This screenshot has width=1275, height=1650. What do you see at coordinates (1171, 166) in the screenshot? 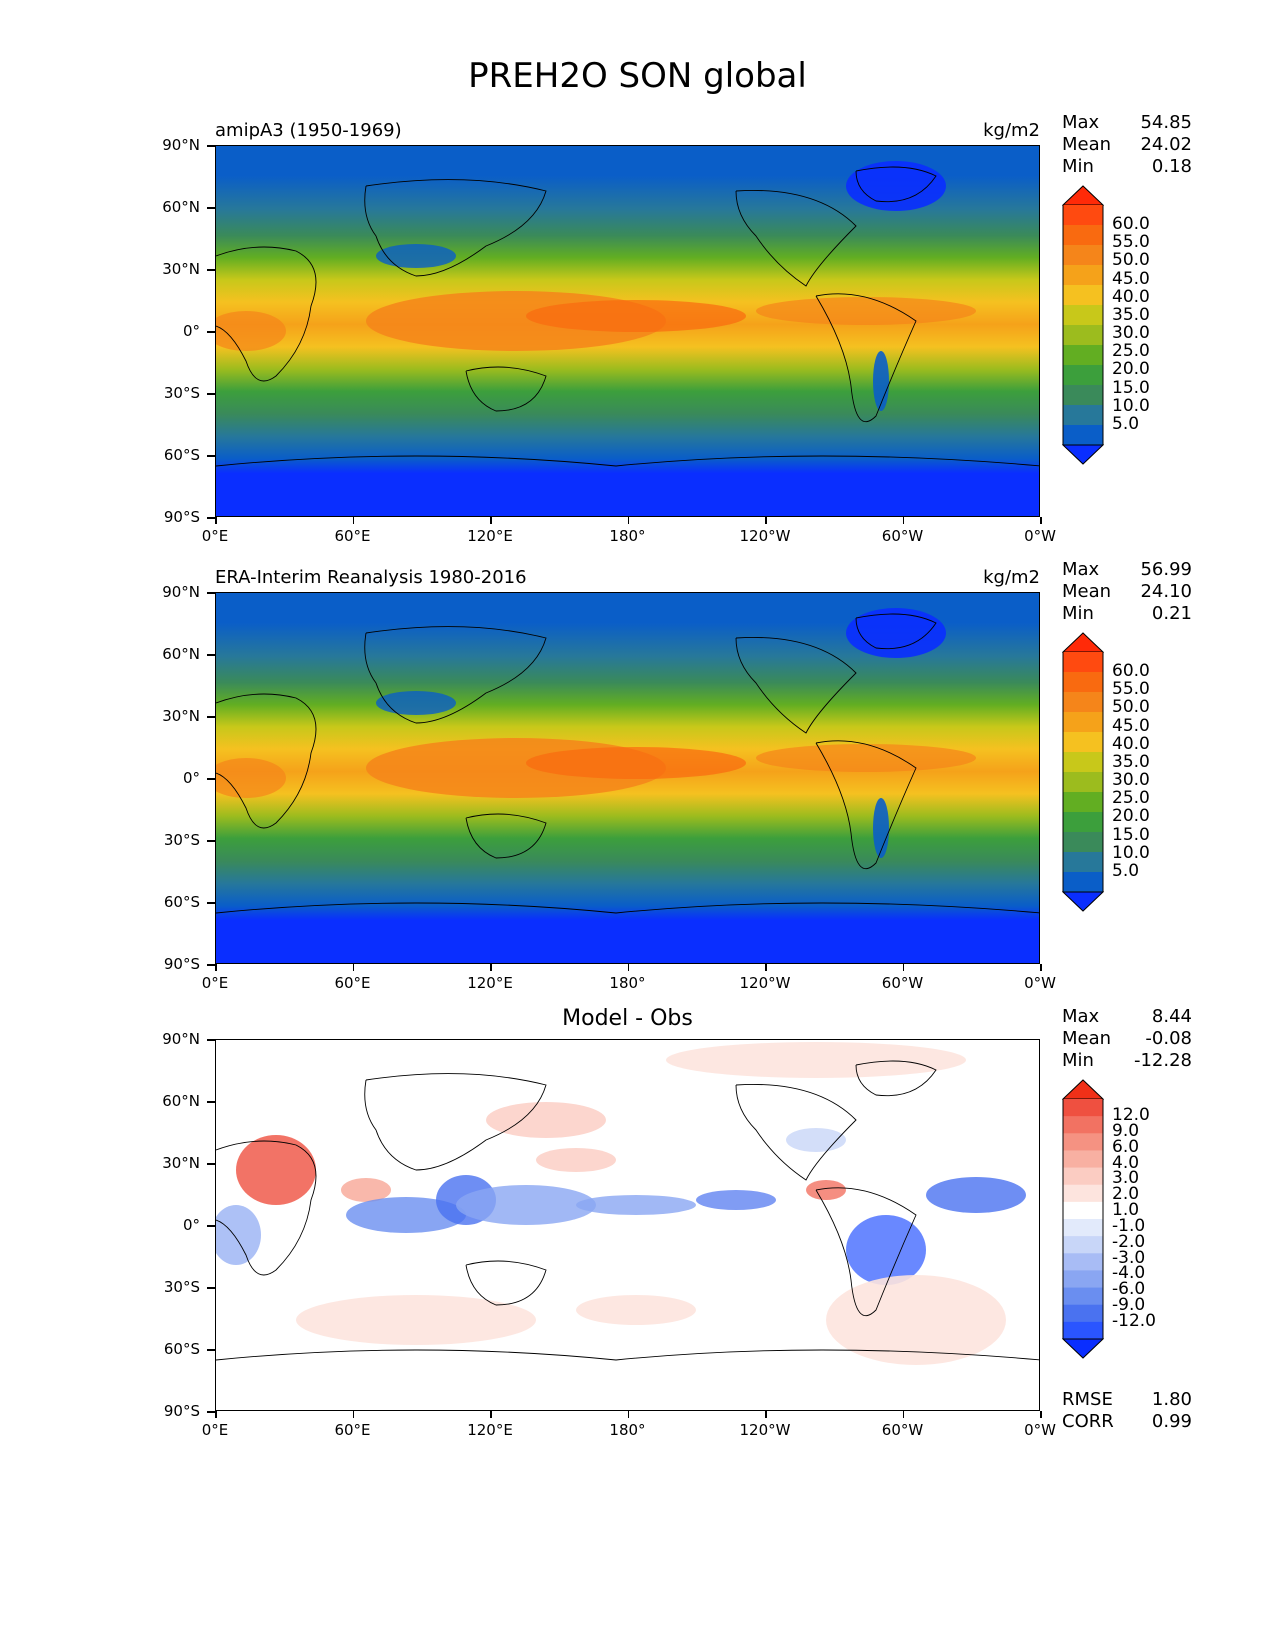
I see `stat-value: 0.18` at bounding box center [1171, 166].